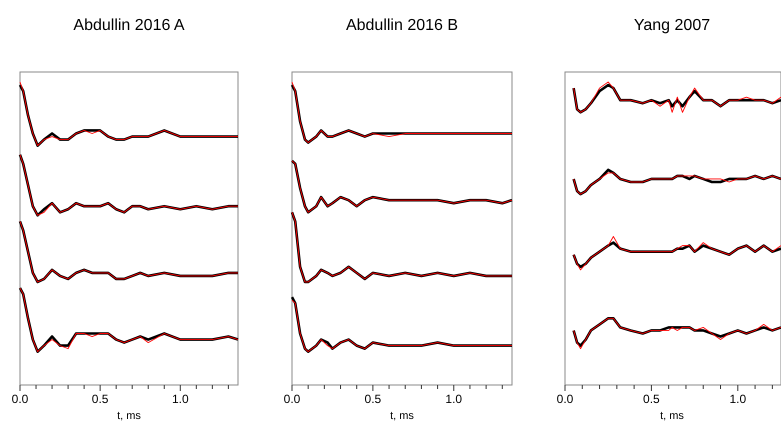  I want to click on chart-title: Abdullin 2016 B, so click(402, 25).